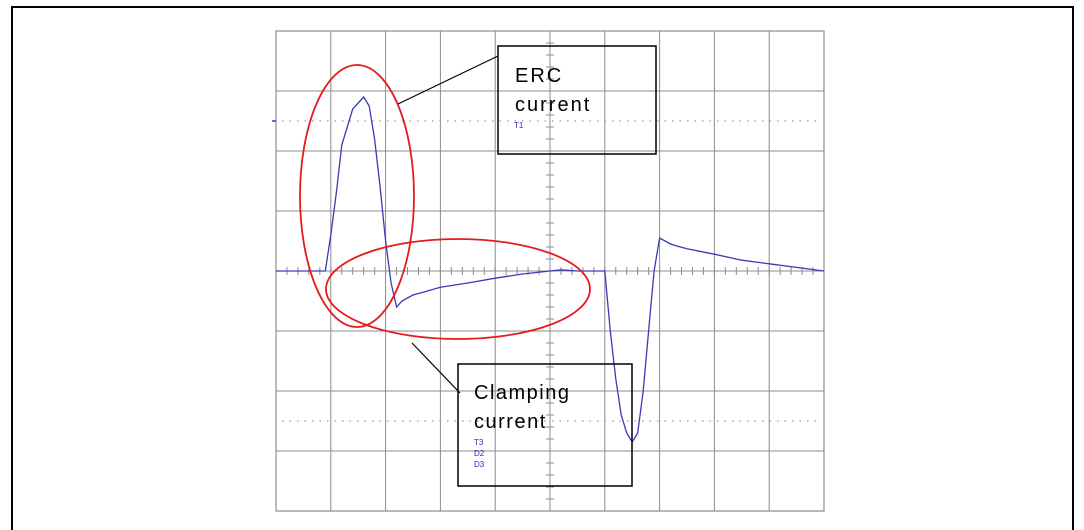 The height and width of the screenshot is (530, 1084). Describe the element at coordinates (522, 393) in the screenshot. I see `clamping-label-line1: Clamping` at that location.